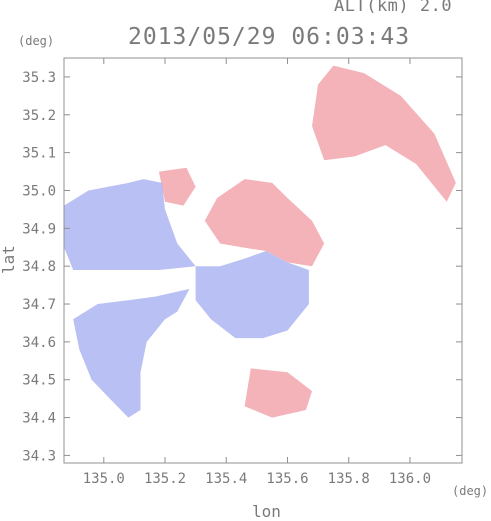  Describe the element at coordinates (36, 41) in the screenshot. I see `y-axis-unit: (deg)` at that location.